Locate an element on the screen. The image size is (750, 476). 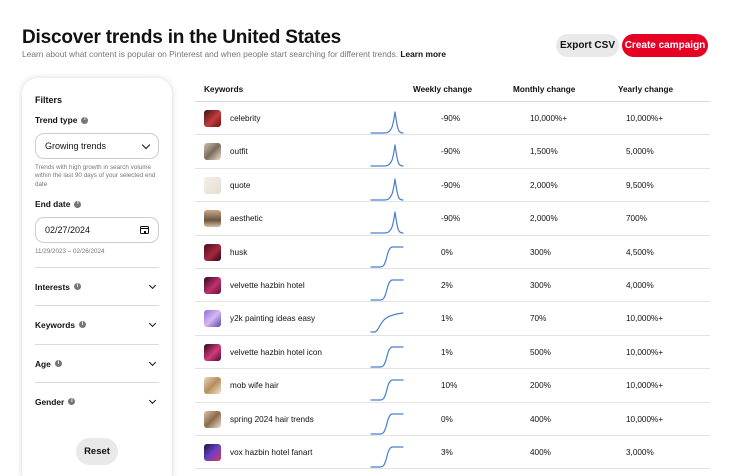
column-header-weekly: Weekly change is located at coordinates (443, 89).